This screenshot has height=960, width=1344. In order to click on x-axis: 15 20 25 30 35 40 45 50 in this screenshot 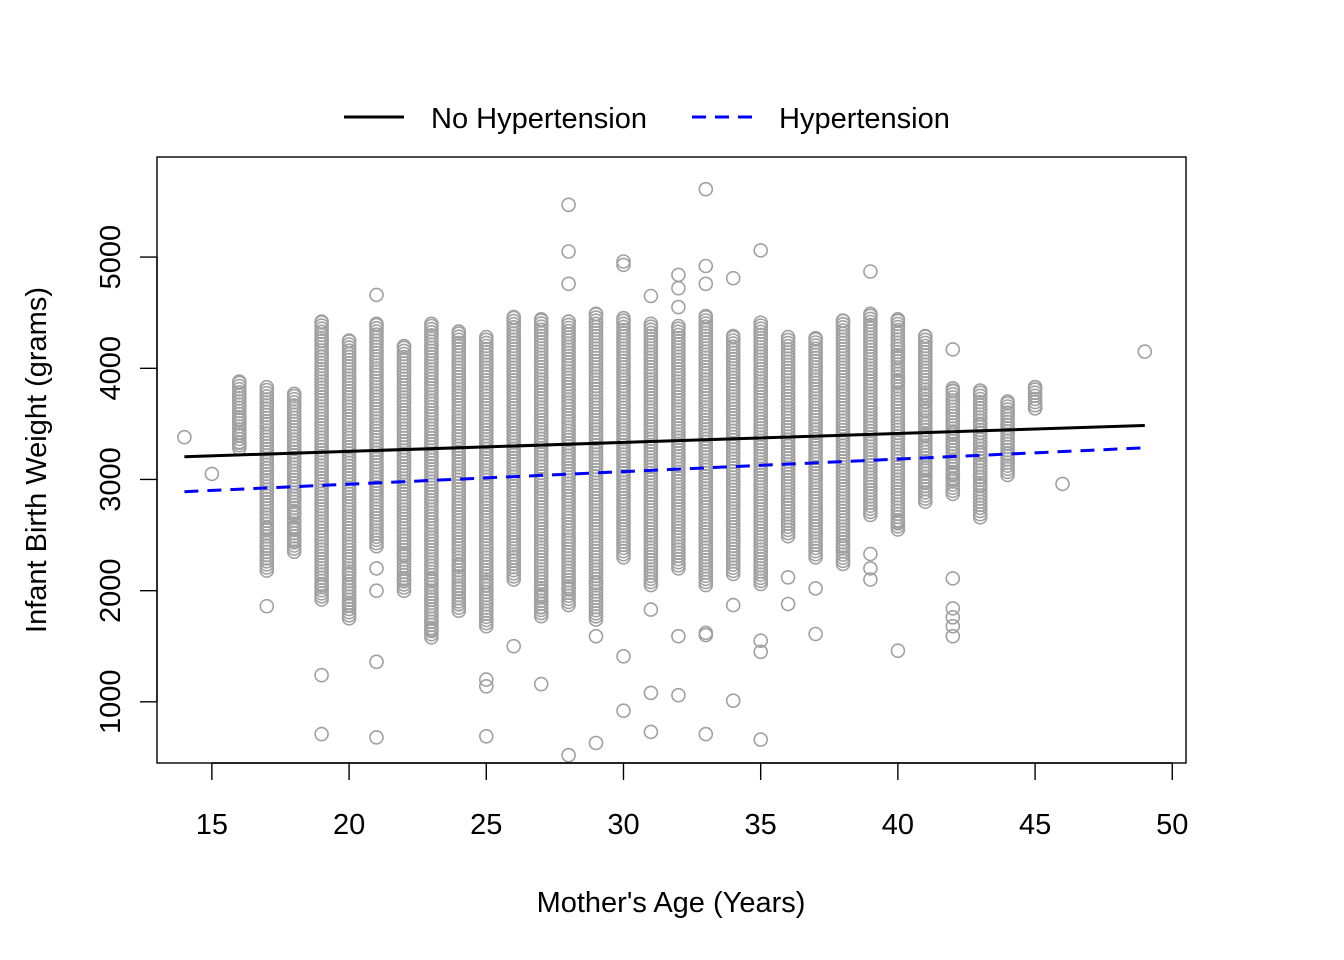, I will do `click(692, 801)`.